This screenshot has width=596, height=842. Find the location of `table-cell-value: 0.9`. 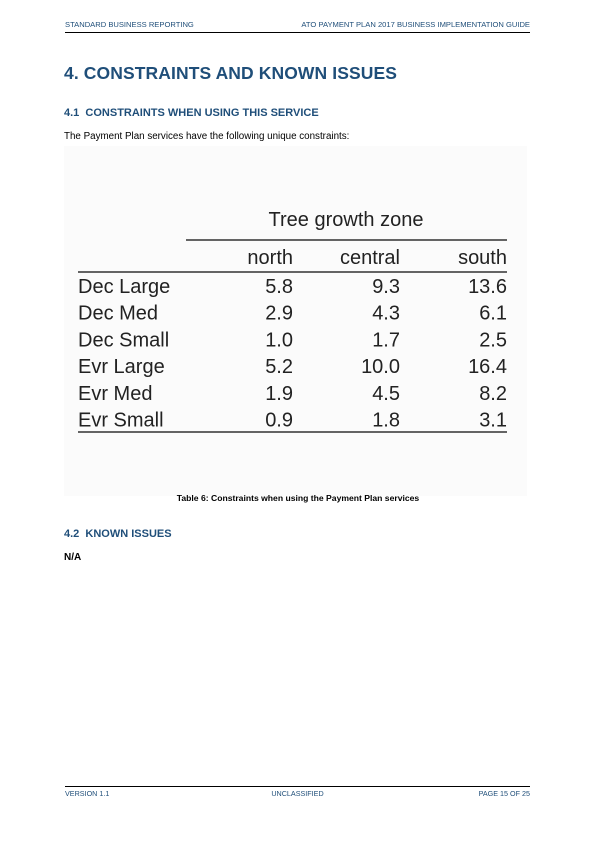

table-cell-value: 0.9 is located at coordinates (279, 421).